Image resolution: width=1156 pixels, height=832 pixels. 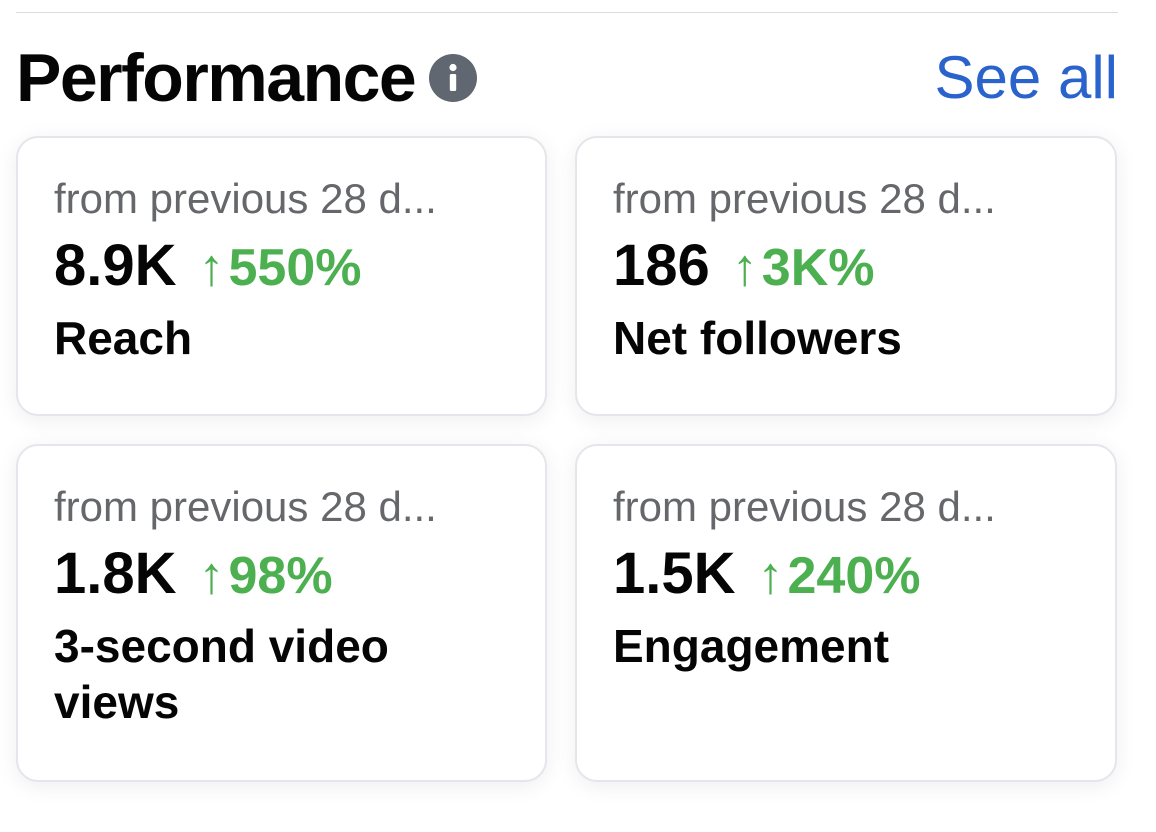 What do you see at coordinates (567, 12) in the screenshot?
I see `top-divider` at bounding box center [567, 12].